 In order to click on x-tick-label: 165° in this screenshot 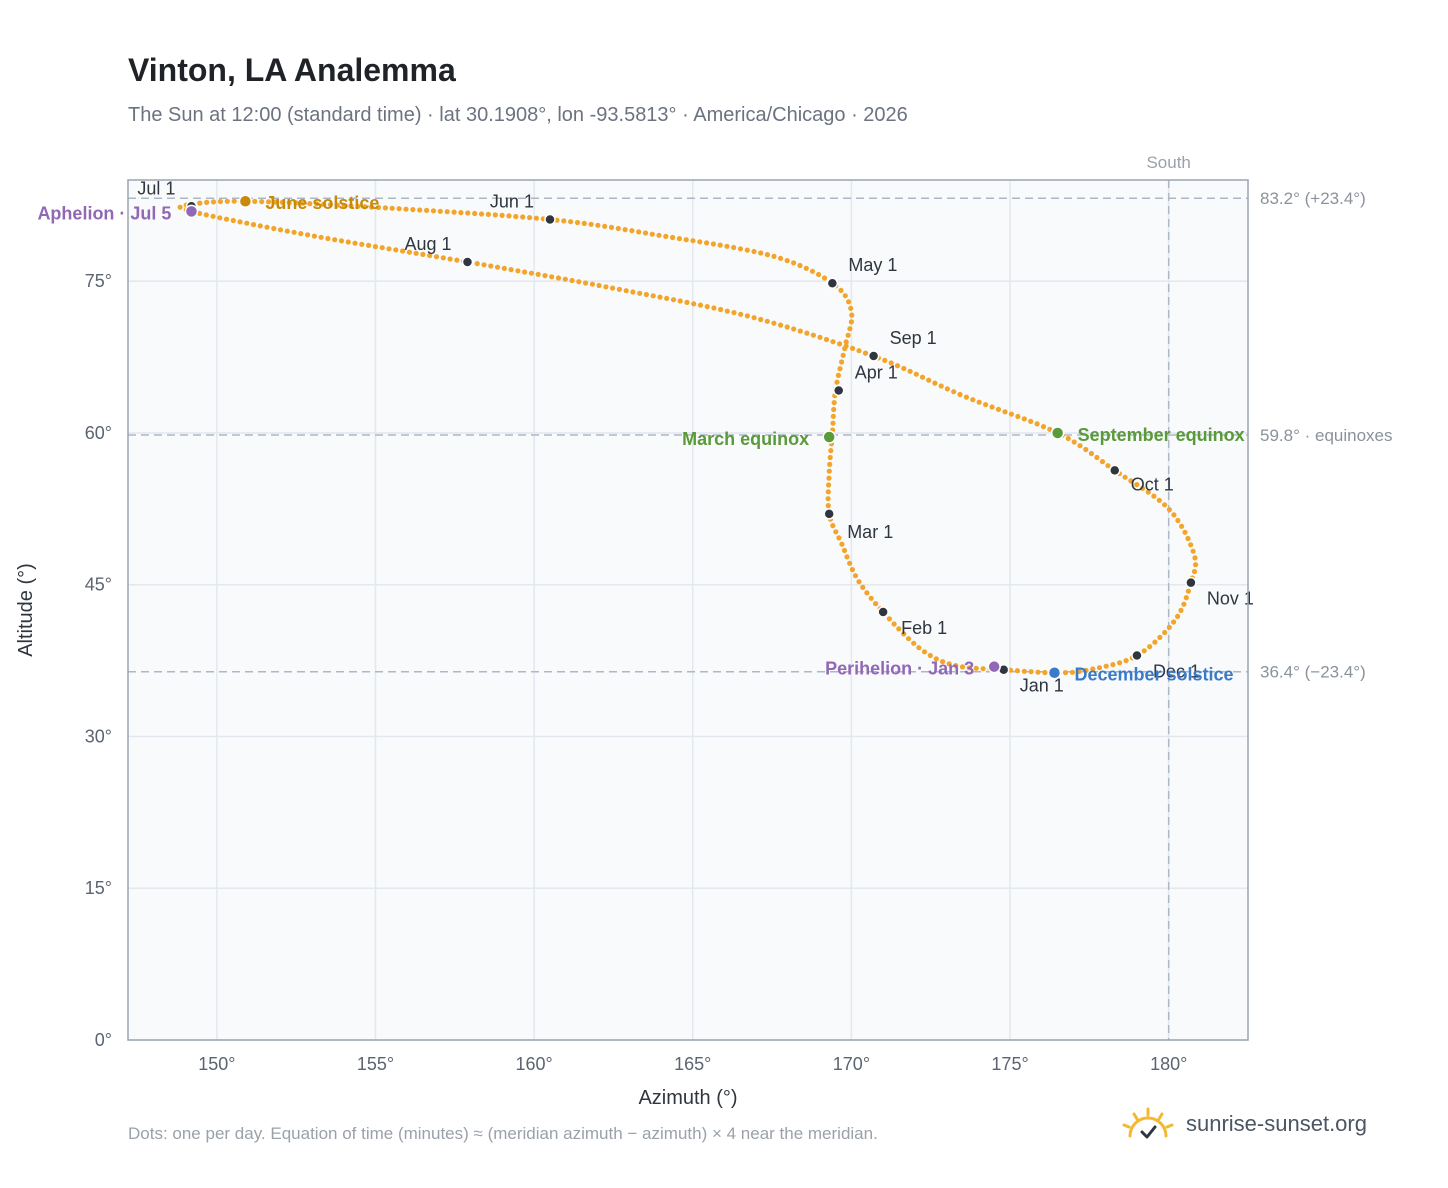, I will do `click(692, 1064)`.